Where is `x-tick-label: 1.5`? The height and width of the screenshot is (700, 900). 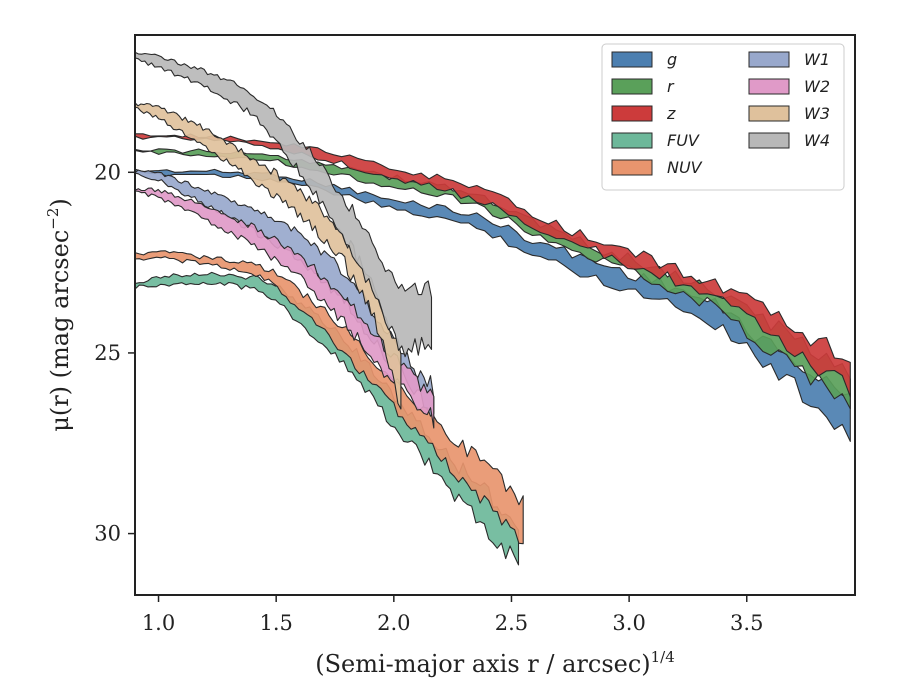
x-tick-label: 1.5 is located at coordinates (275, 623).